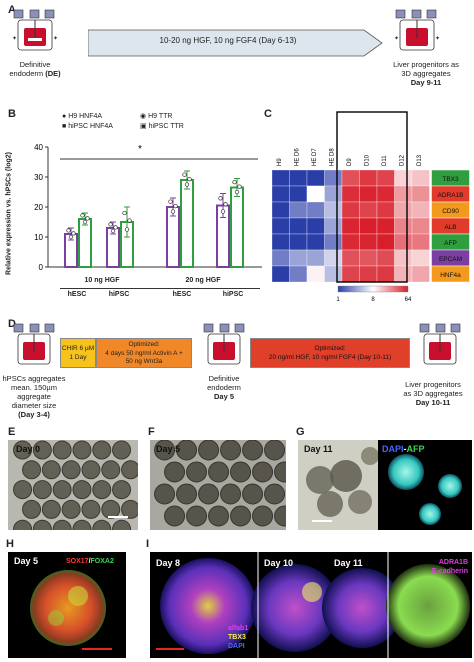  Describe the element at coordinates (168, 563) in the screenshot. I see `day-label: Day 8` at that location.